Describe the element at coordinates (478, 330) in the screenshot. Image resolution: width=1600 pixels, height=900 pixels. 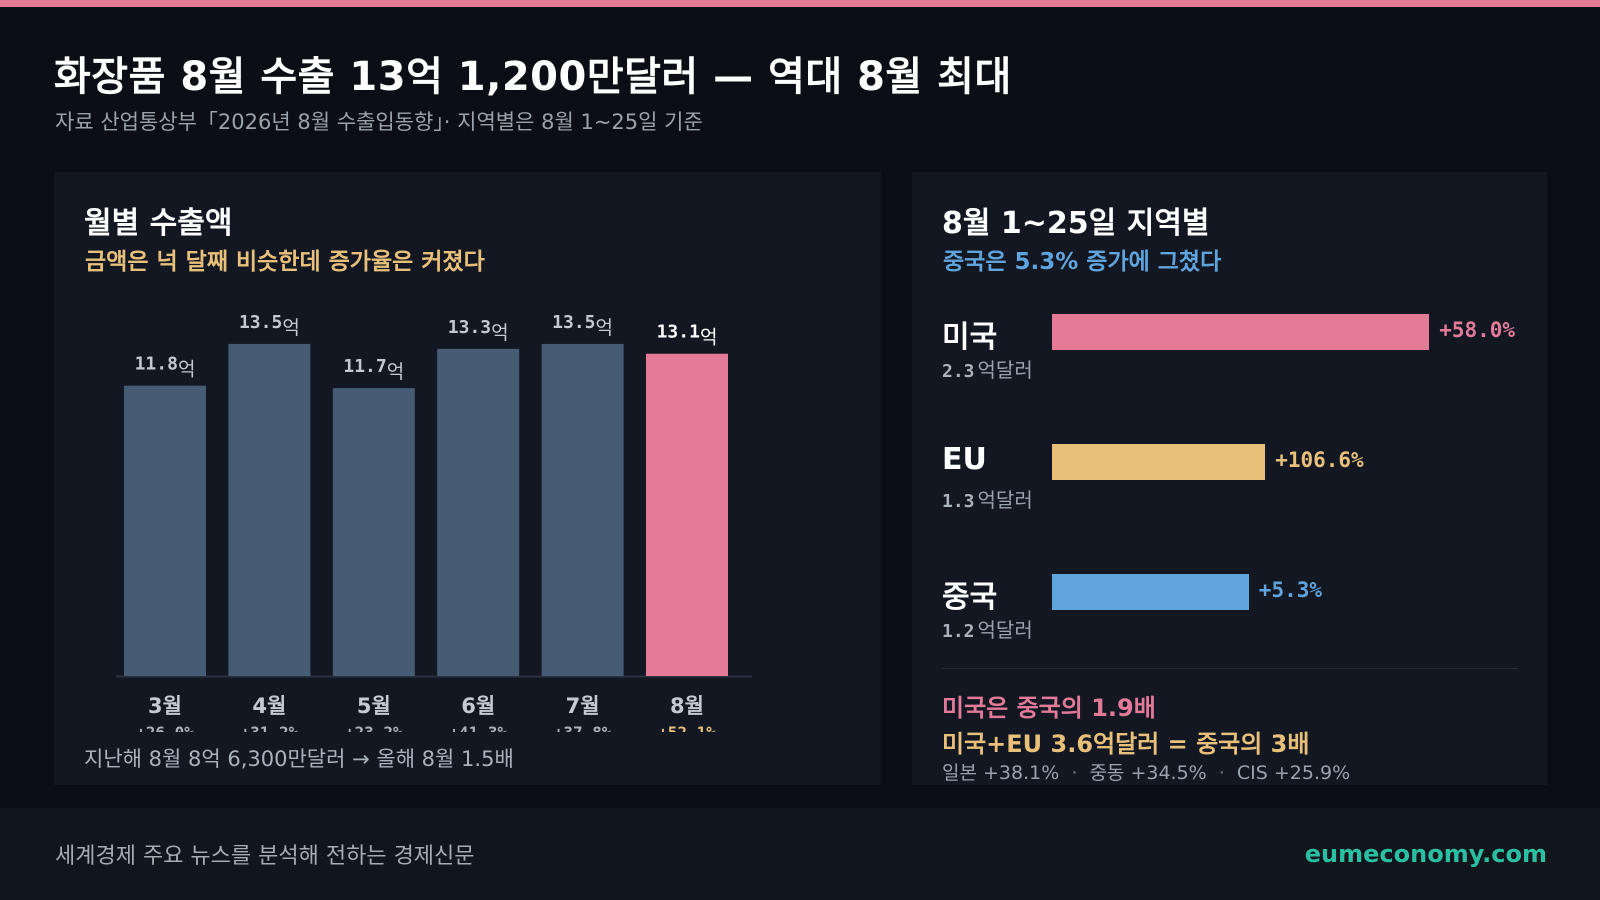
I see `bar-value-label: 13.3억` at that location.